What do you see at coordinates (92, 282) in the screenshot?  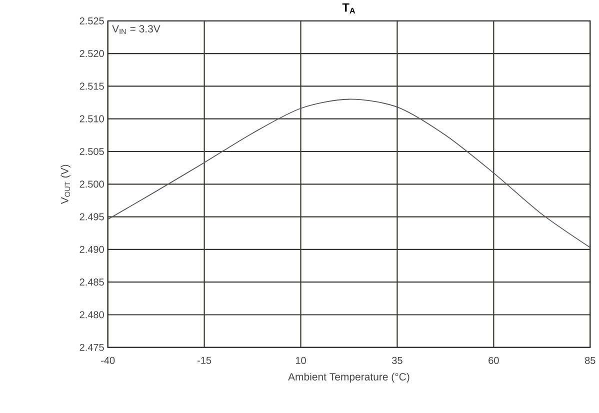 I see `y-tick-label: 2.485` at bounding box center [92, 282].